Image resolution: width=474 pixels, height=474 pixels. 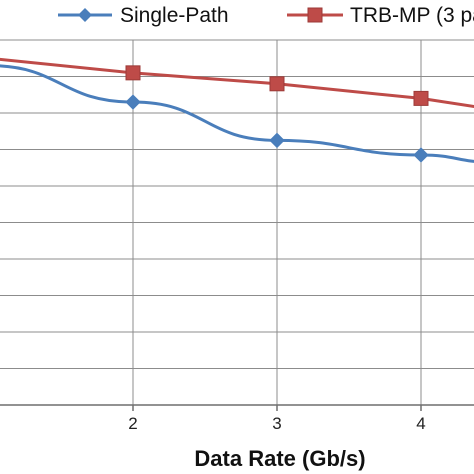 What do you see at coordinates (132, 423) in the screenshot?
I see `x-tick-label: 2` at bounding box center [132, 423].